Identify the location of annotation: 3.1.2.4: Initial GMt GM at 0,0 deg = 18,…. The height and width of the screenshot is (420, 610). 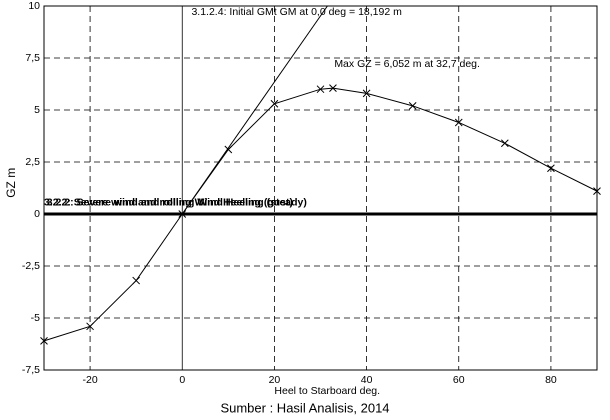
(296, 12).